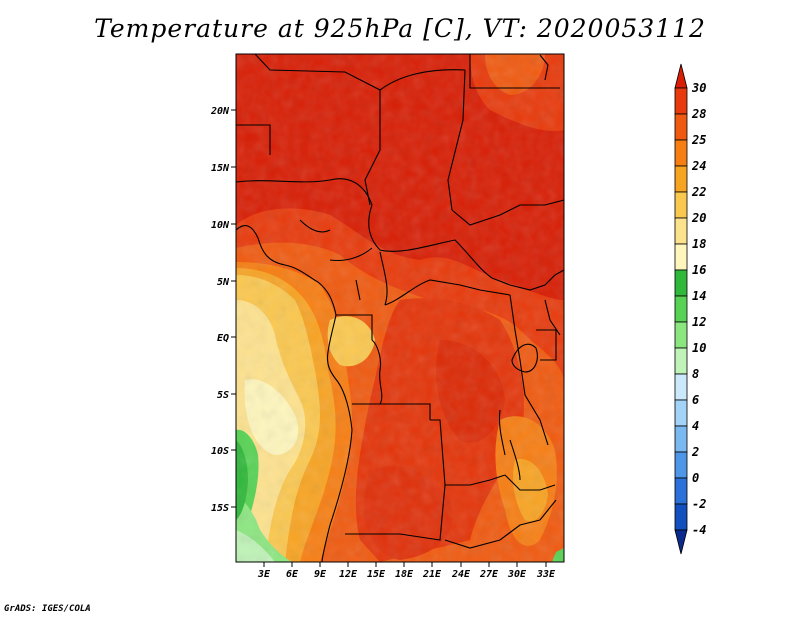  What do you see at coordinates (695, 400) in the screenshot?
I see `colorbar-label: 6` at bounding box center [695, 400].